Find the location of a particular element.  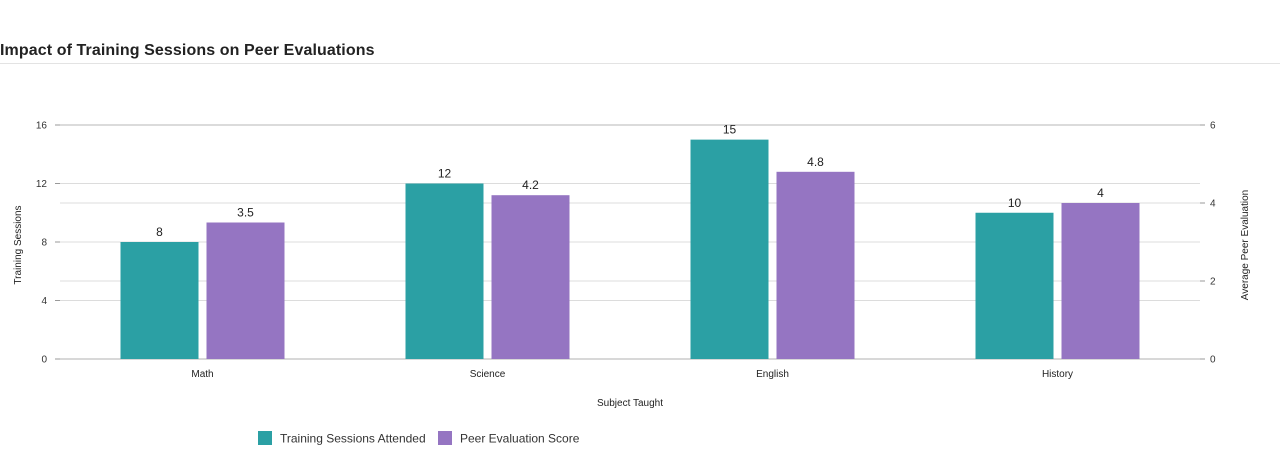

data-label: 4.2 is located at coordinates (530, 185).